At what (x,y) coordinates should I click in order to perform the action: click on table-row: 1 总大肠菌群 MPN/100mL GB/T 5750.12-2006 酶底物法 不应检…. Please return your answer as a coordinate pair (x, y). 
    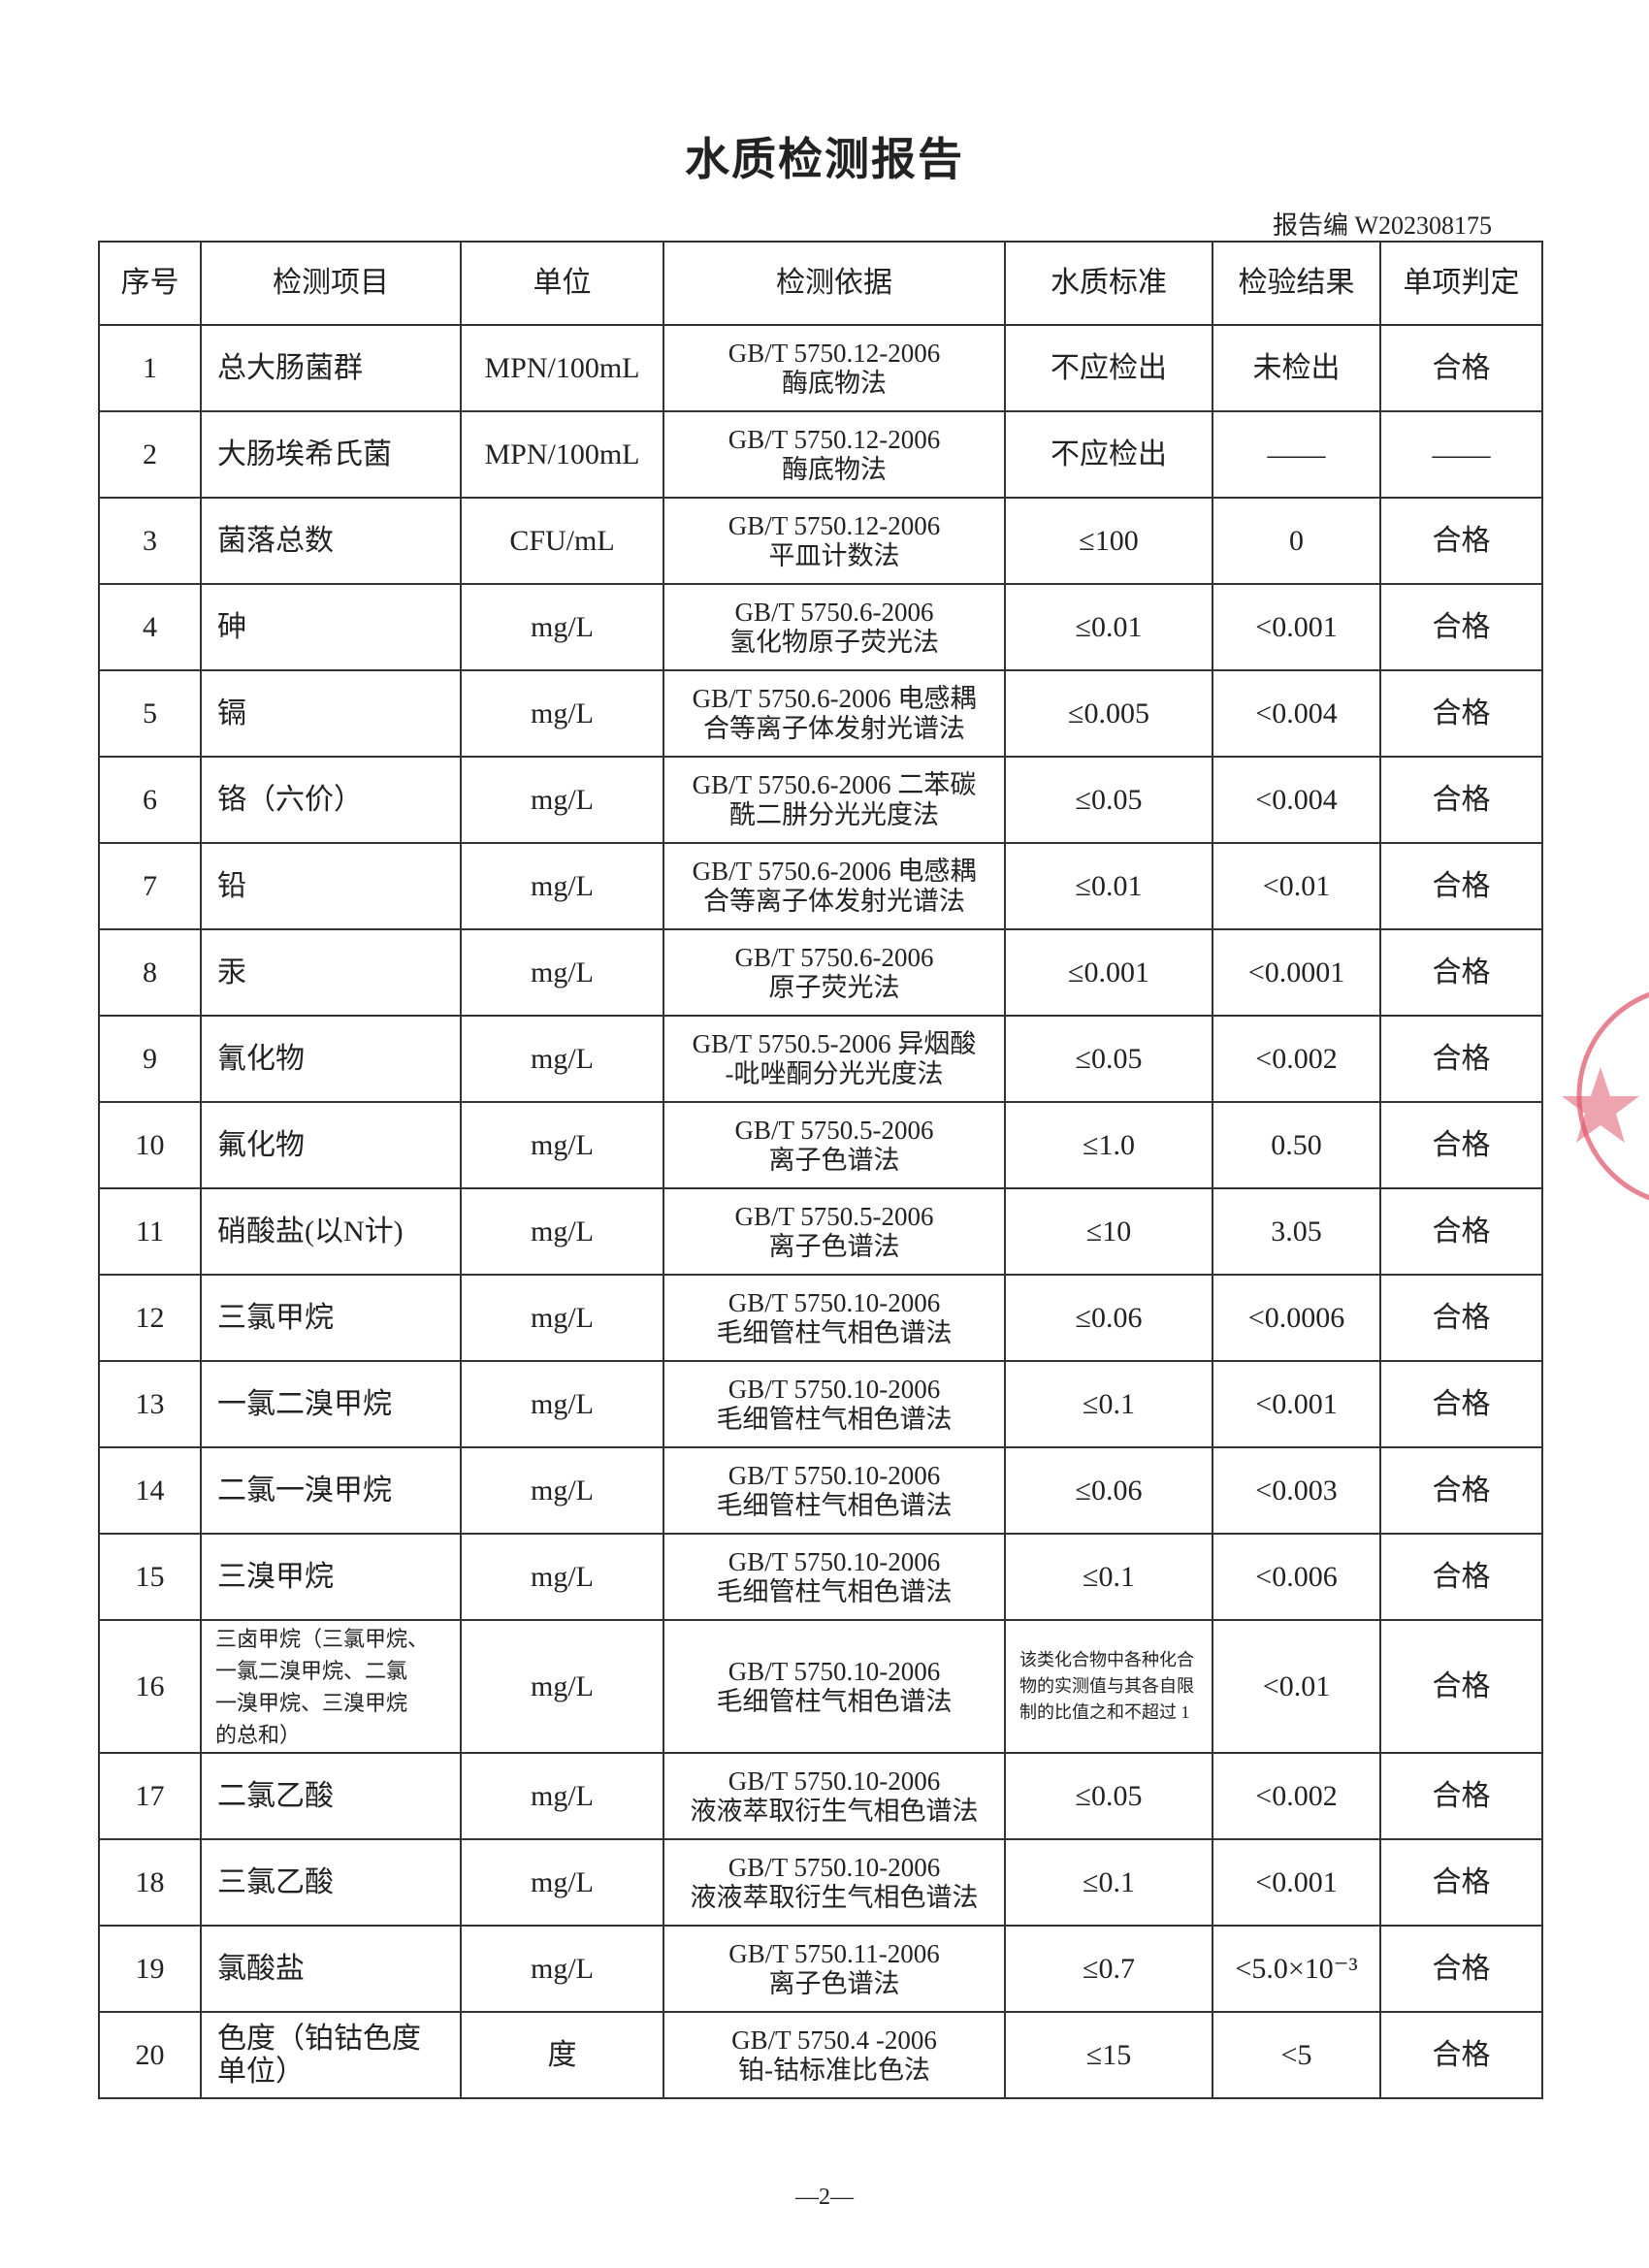
    Looking at the image, I should click on (820, 368).